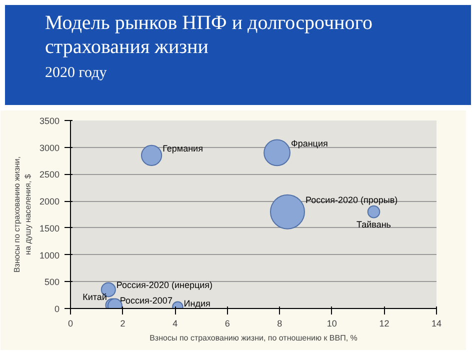 This screenshot has height=355, width=474. What do you see at coordinates (52, 282) in the screenshot?
I see `y-tick-label: 500` at bounding box center [52, 282].